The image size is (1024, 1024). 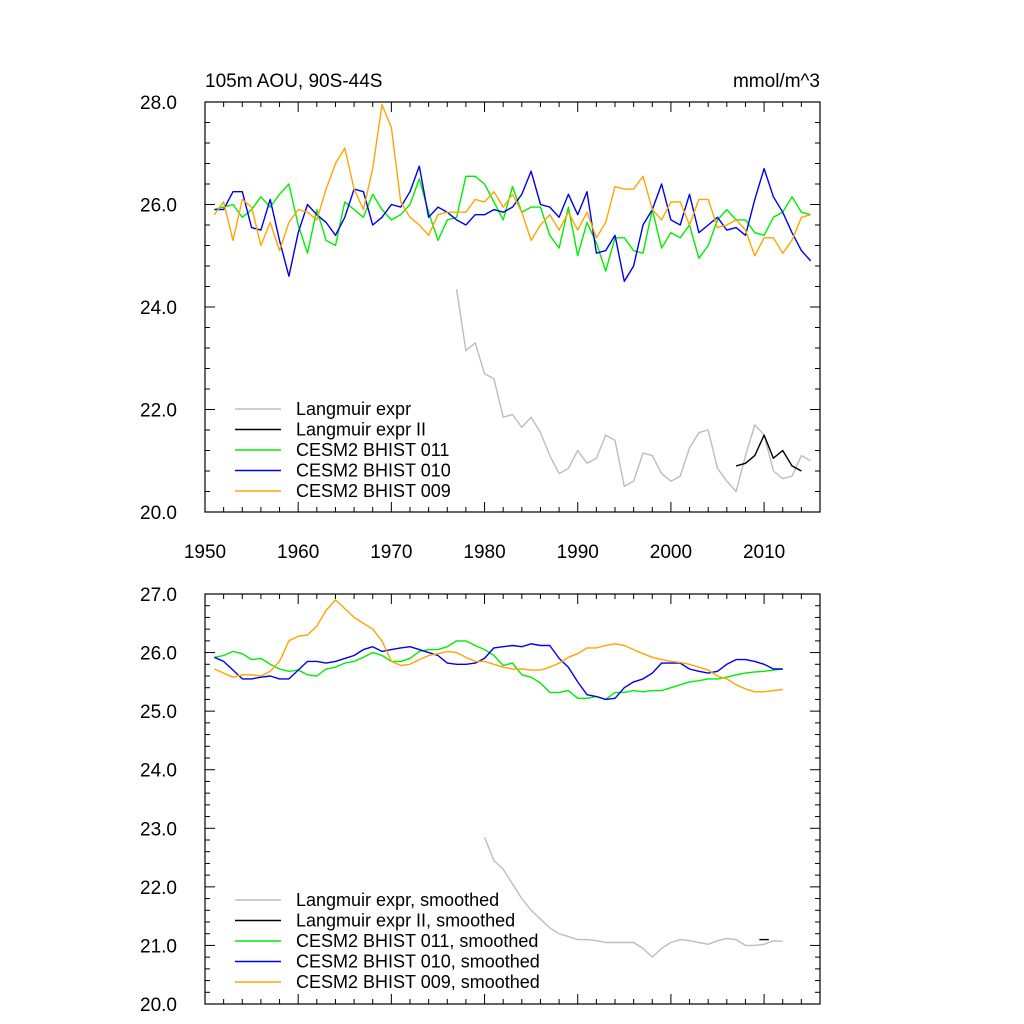 I want to click on y-tick-label: 25.0, so click(x=158, y=712).